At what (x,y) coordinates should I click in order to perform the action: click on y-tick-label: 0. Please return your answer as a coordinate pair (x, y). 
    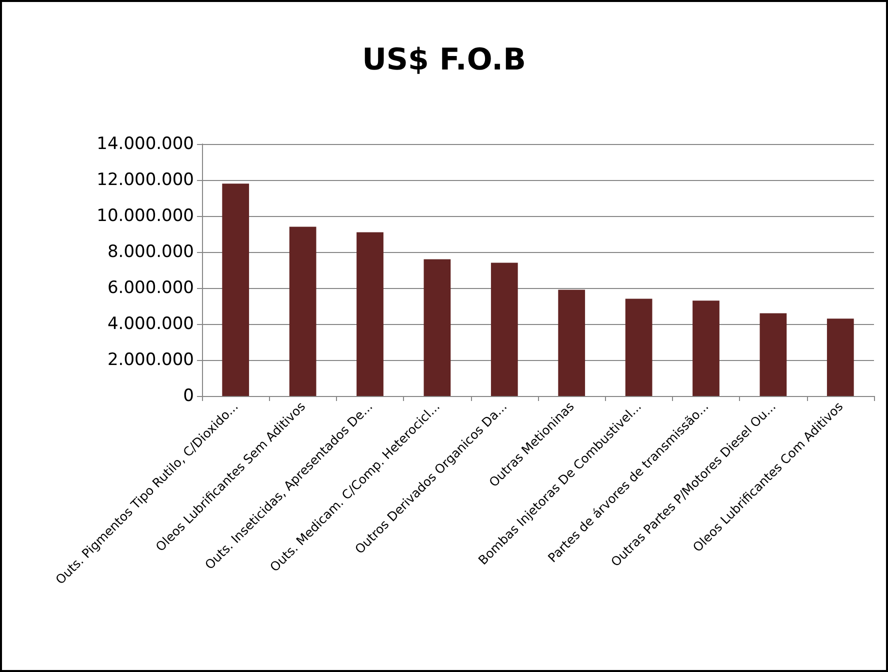
    Looking at the image, I should click on (188, 396).